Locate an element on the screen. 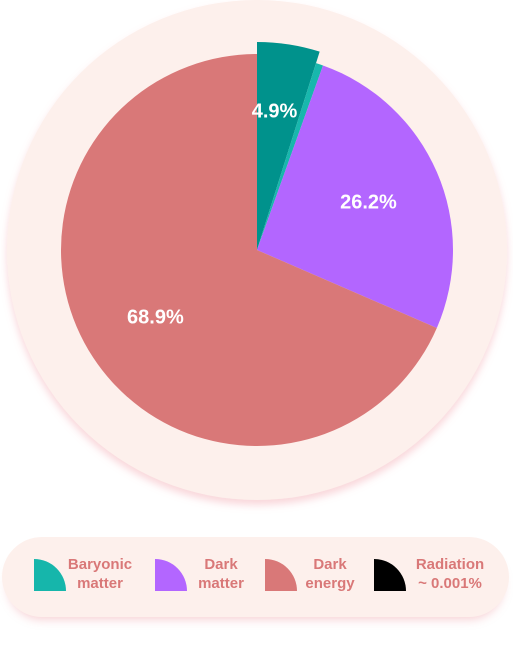 This screenshot has height=657, width=513. legend-item-radiation: Radiation ~ 0.001% is located at coordinates (434, 575).